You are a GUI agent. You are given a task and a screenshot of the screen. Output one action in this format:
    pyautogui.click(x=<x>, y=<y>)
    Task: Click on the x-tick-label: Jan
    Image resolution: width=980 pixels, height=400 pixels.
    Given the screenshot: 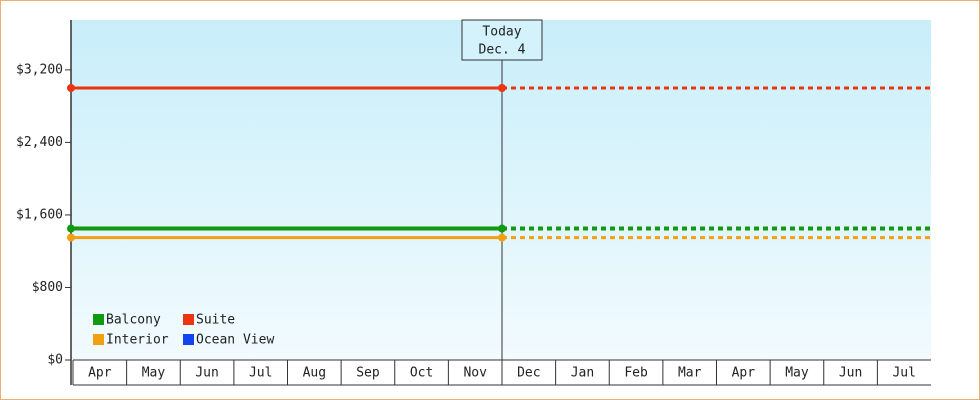 What is the action you would take?
    pyautogui.click(x=582, y=373)
    